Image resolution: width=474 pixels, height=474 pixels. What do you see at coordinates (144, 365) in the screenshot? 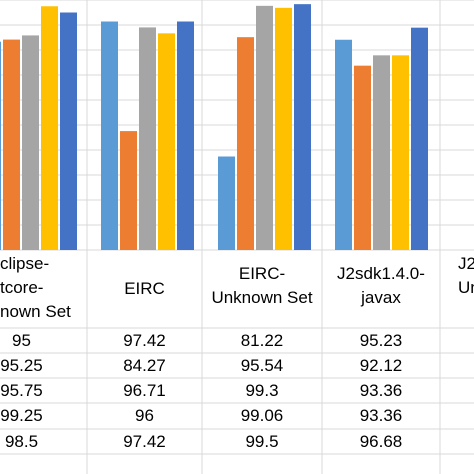
I see `table-cell: 84.27` at bounding box center [144, 365].